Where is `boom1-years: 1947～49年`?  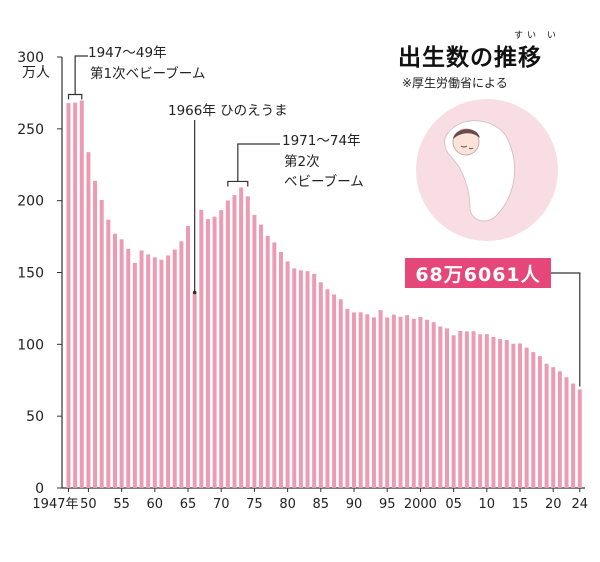
boom1-years: 1947～49年 is located at coordinates (127, 53).